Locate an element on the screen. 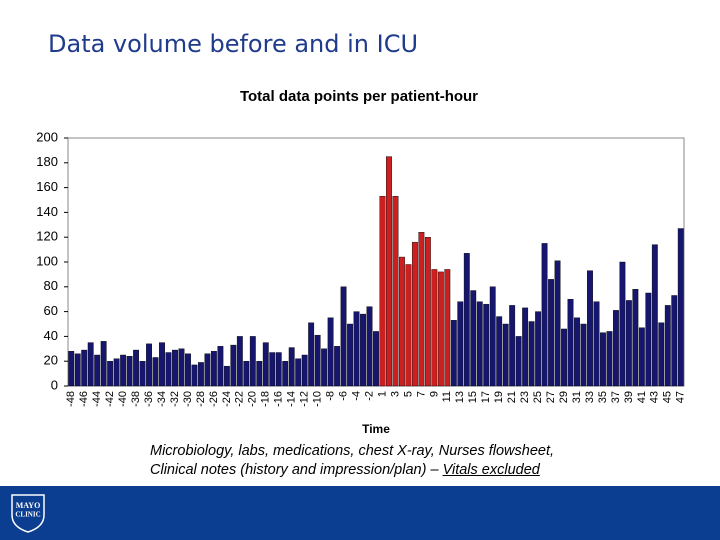 The height and width of the screenshot is (540, 720). y-tick-label: 0 is located at coordinates (54, 384).